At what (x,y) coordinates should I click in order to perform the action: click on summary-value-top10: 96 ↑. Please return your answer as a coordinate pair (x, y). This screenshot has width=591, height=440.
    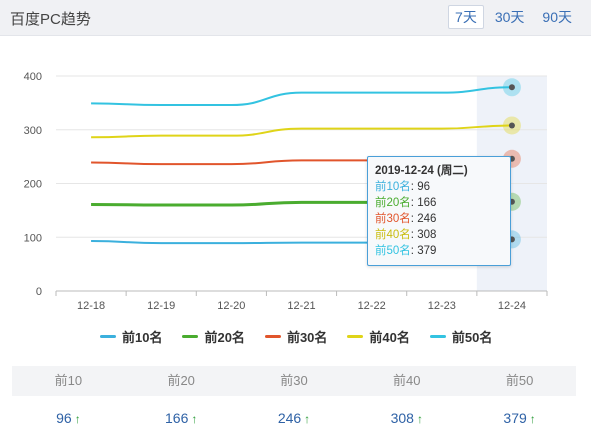
    Looking at the image, I should click on (68, 418).